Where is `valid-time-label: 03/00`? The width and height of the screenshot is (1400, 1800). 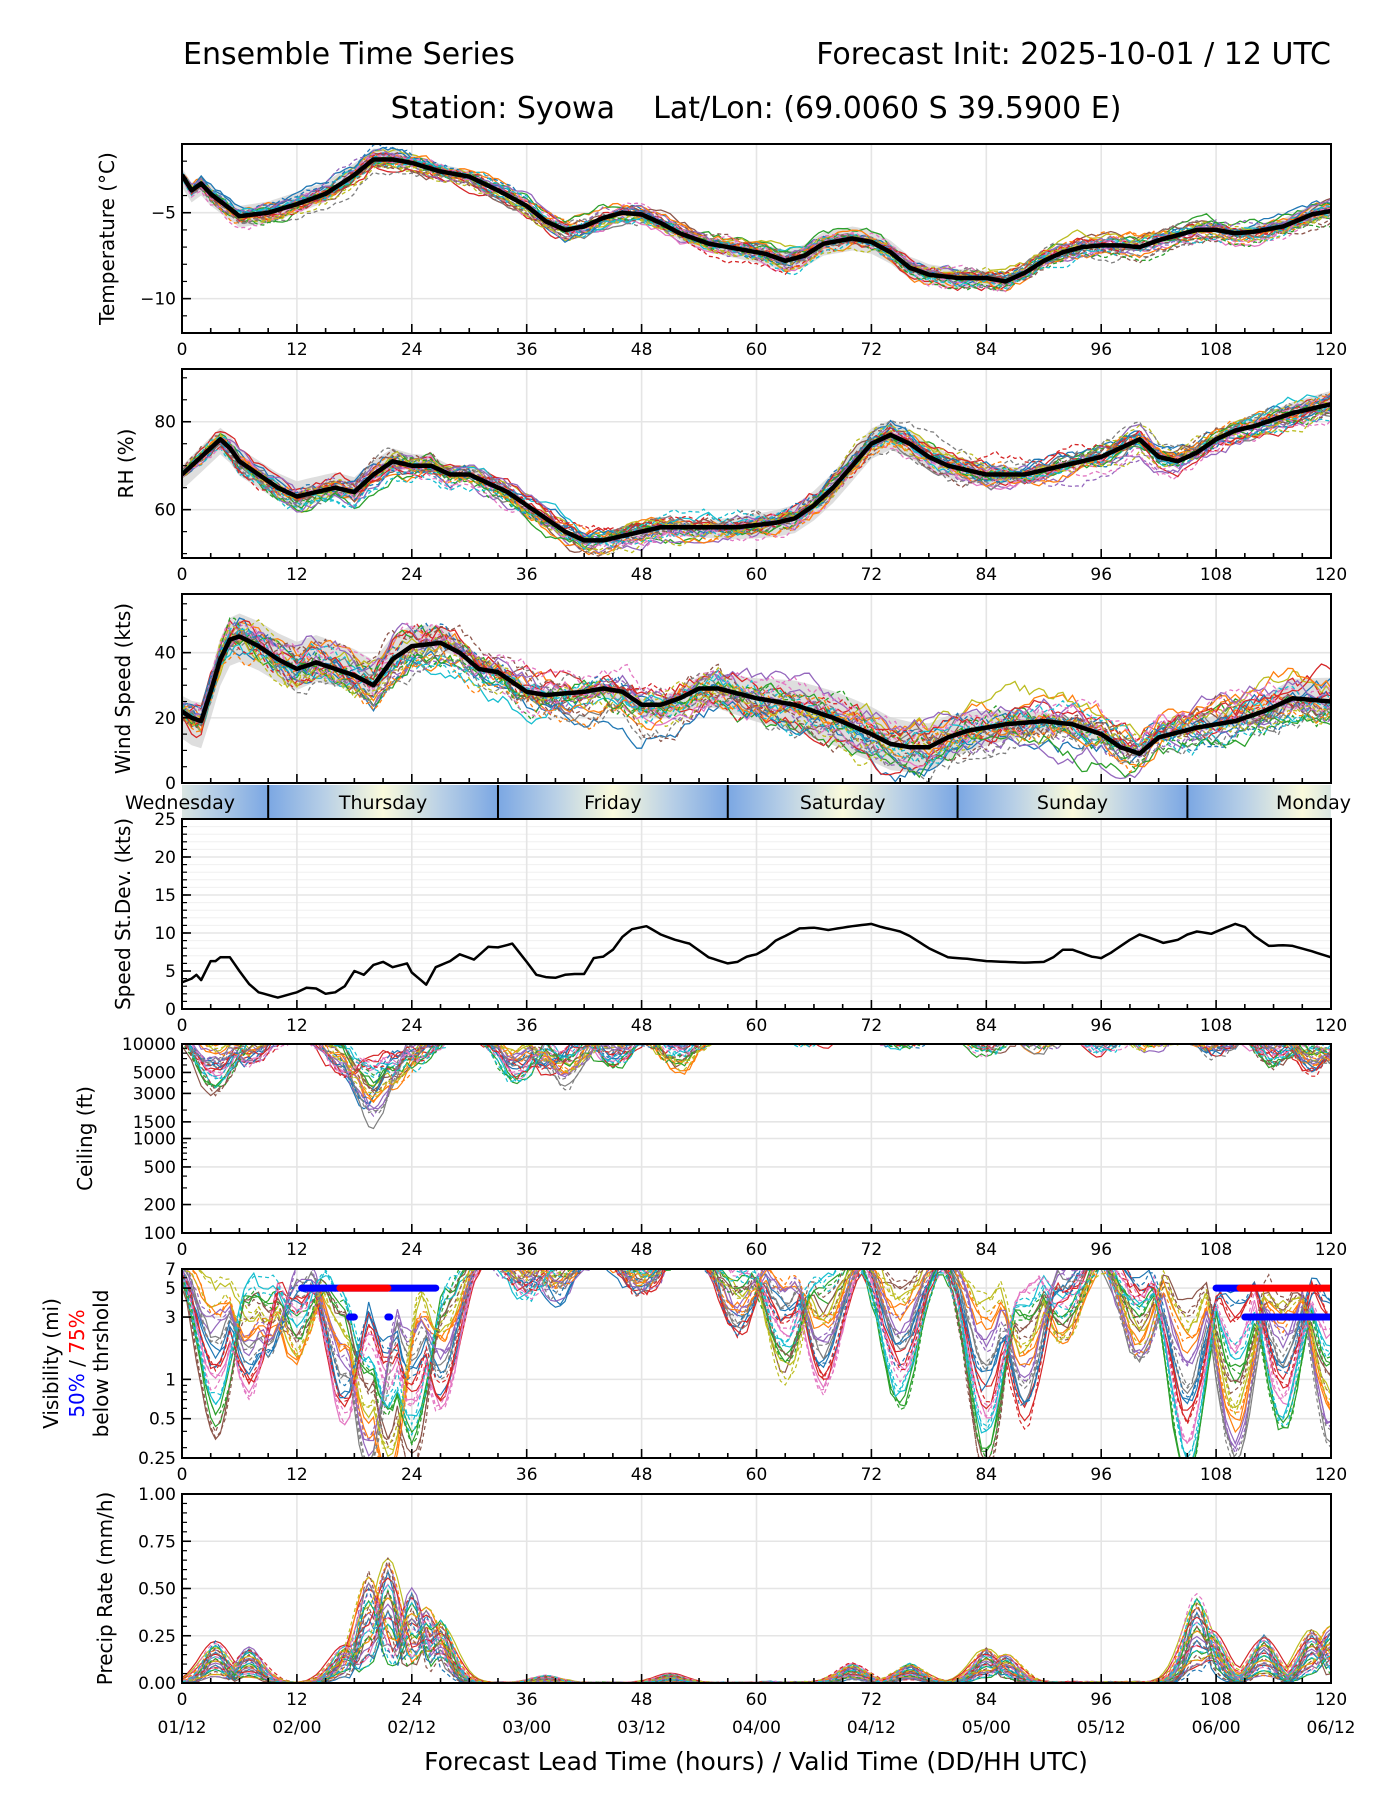 valid-time-label: 03/00 is located at coordinates (526, 1728).